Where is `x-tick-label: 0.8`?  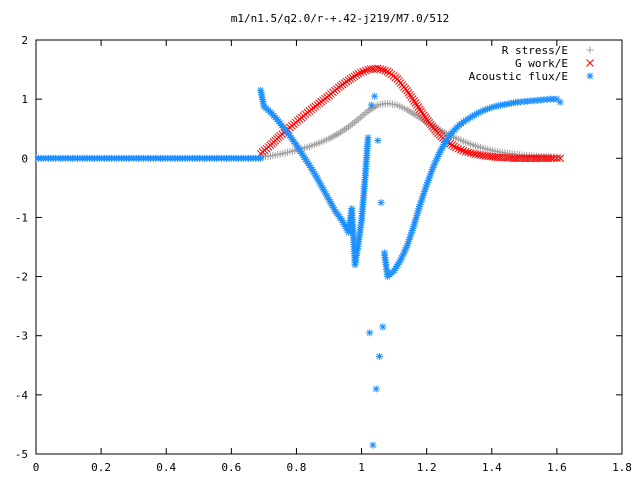 x-tick-label: 0.8 is located at coordinates (297, 467).